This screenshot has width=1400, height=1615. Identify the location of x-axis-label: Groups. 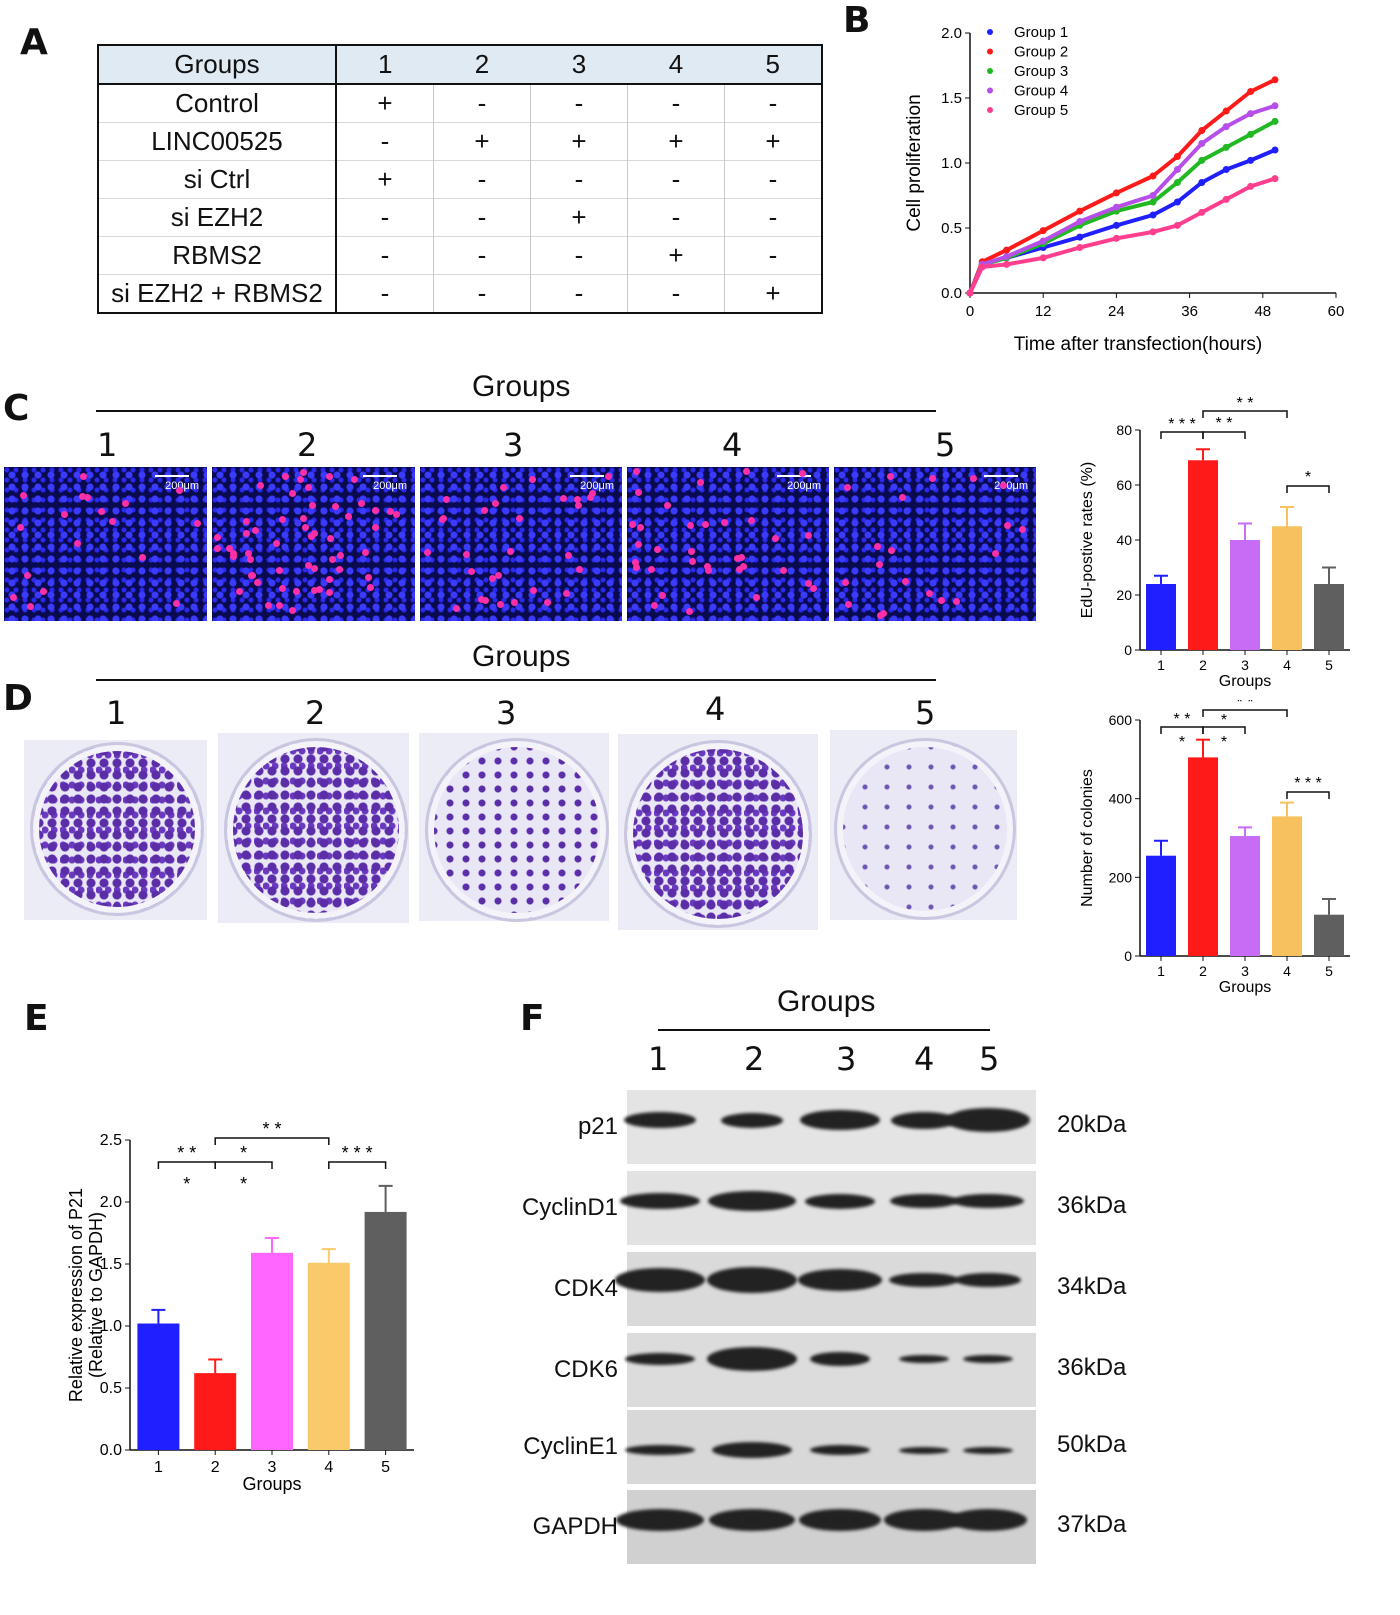
(271, 1484).